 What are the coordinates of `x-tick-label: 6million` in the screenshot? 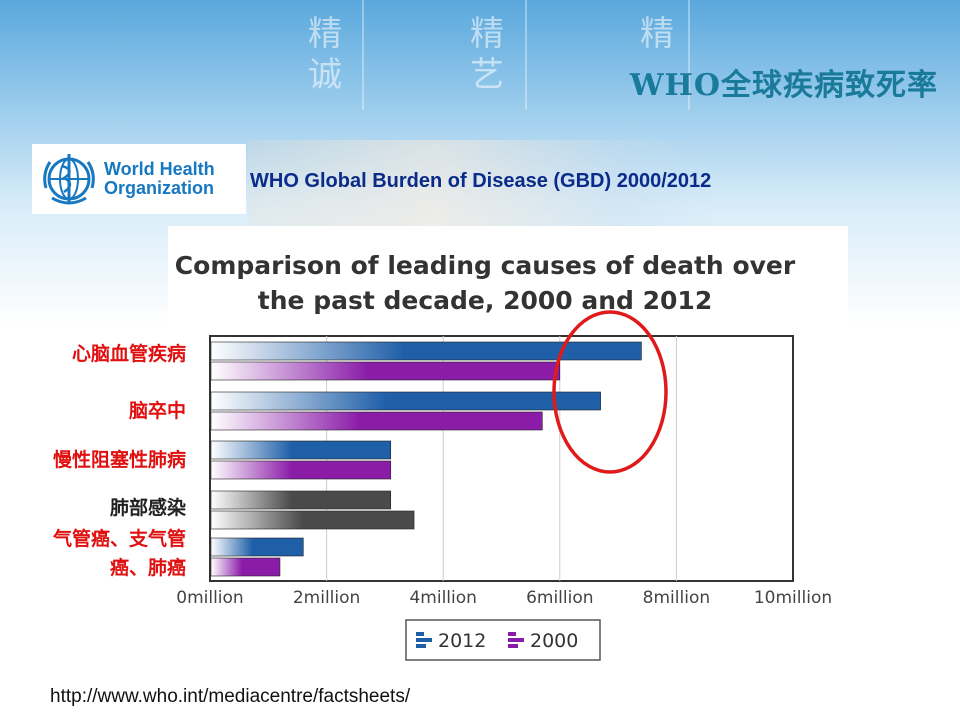 It's located at (559, 598).